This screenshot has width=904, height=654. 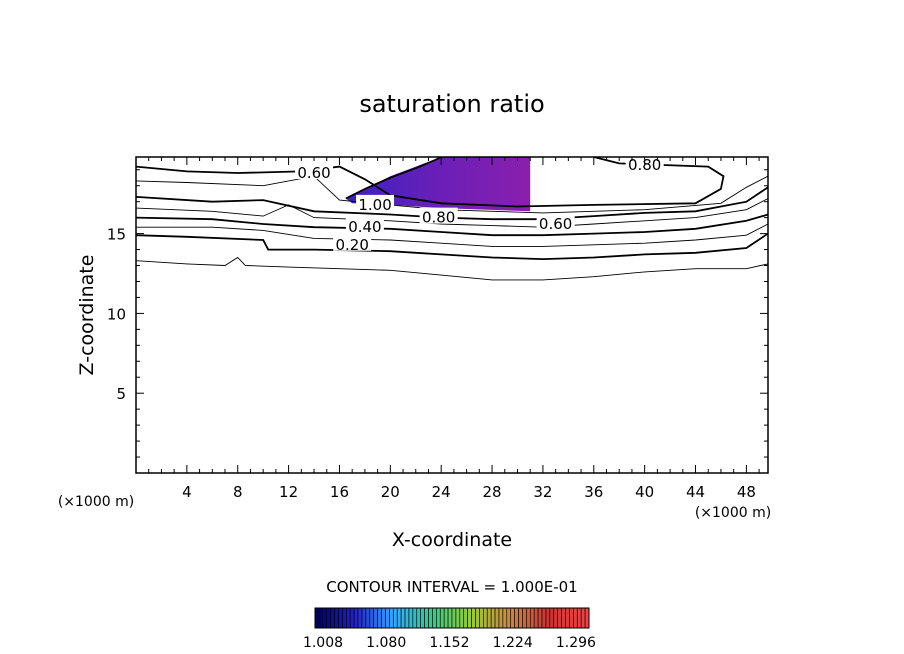 What do you see at coordinates (187, 492) in the screenshot?
I see `x-tick-label: 4` at bounding box center [187, 492].